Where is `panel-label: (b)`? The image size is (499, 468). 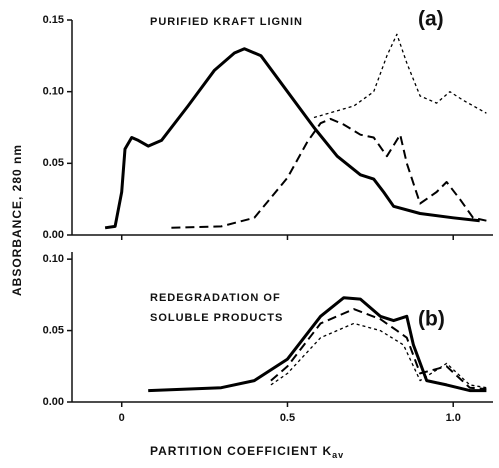 panel-label: (b) is located at coordinates (431, 319).